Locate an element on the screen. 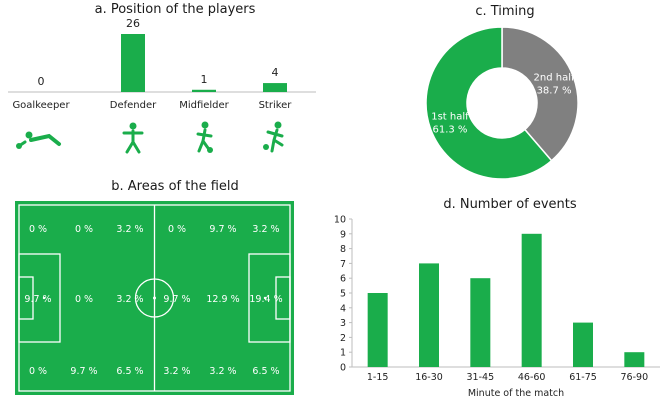 Image resolution: width=669 pixels, height=401 pixels. chart-d-x-tick-label: 76-90 is located at coordinates (635, 377).